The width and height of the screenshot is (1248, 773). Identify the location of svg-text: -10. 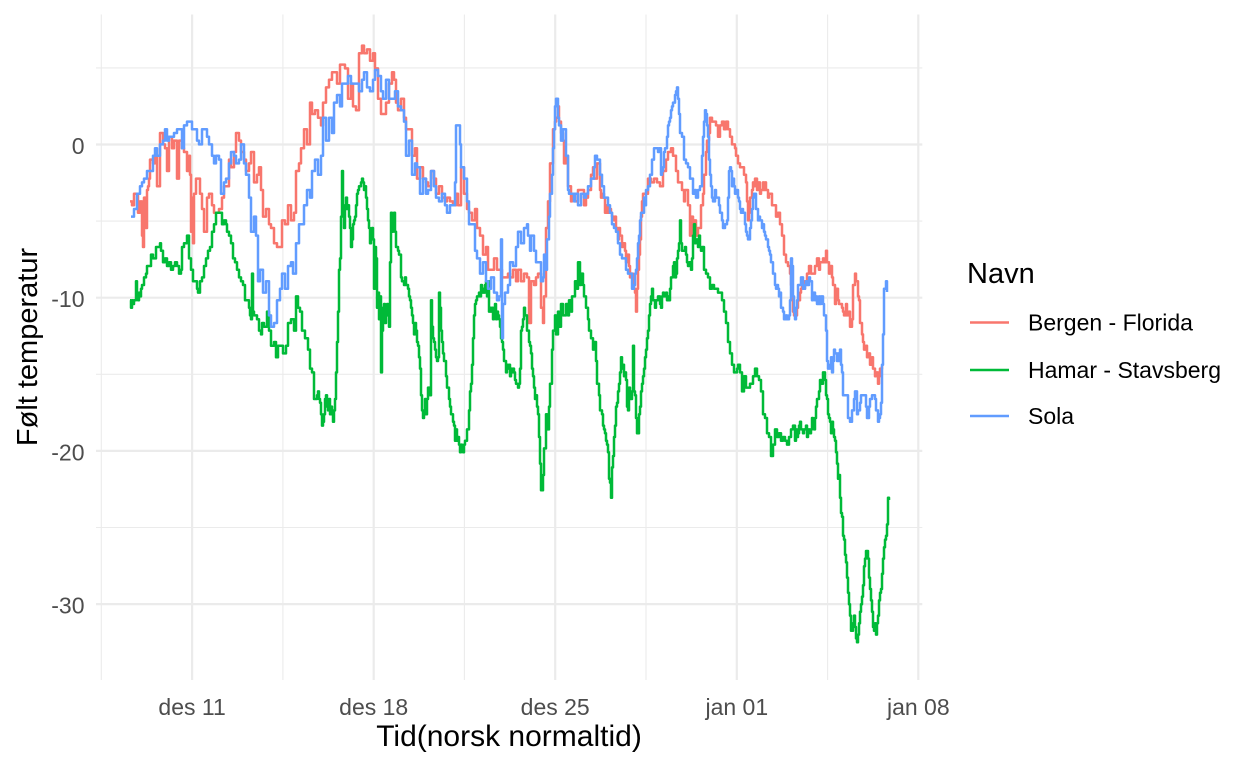
(67, 299).